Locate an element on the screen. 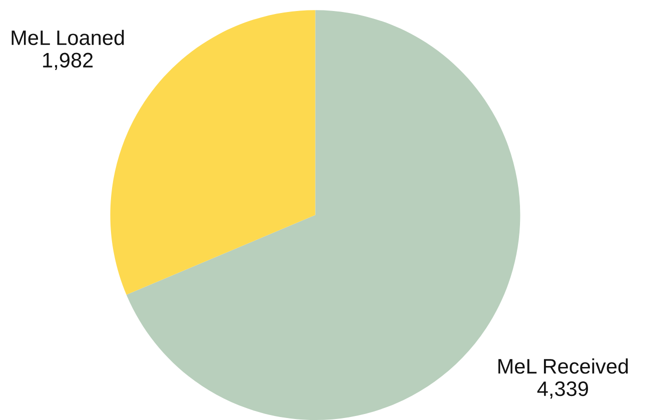 The width and height of the screenshot is (648, 420). slice-label: MeL Received is located at coordinates (563, 366).